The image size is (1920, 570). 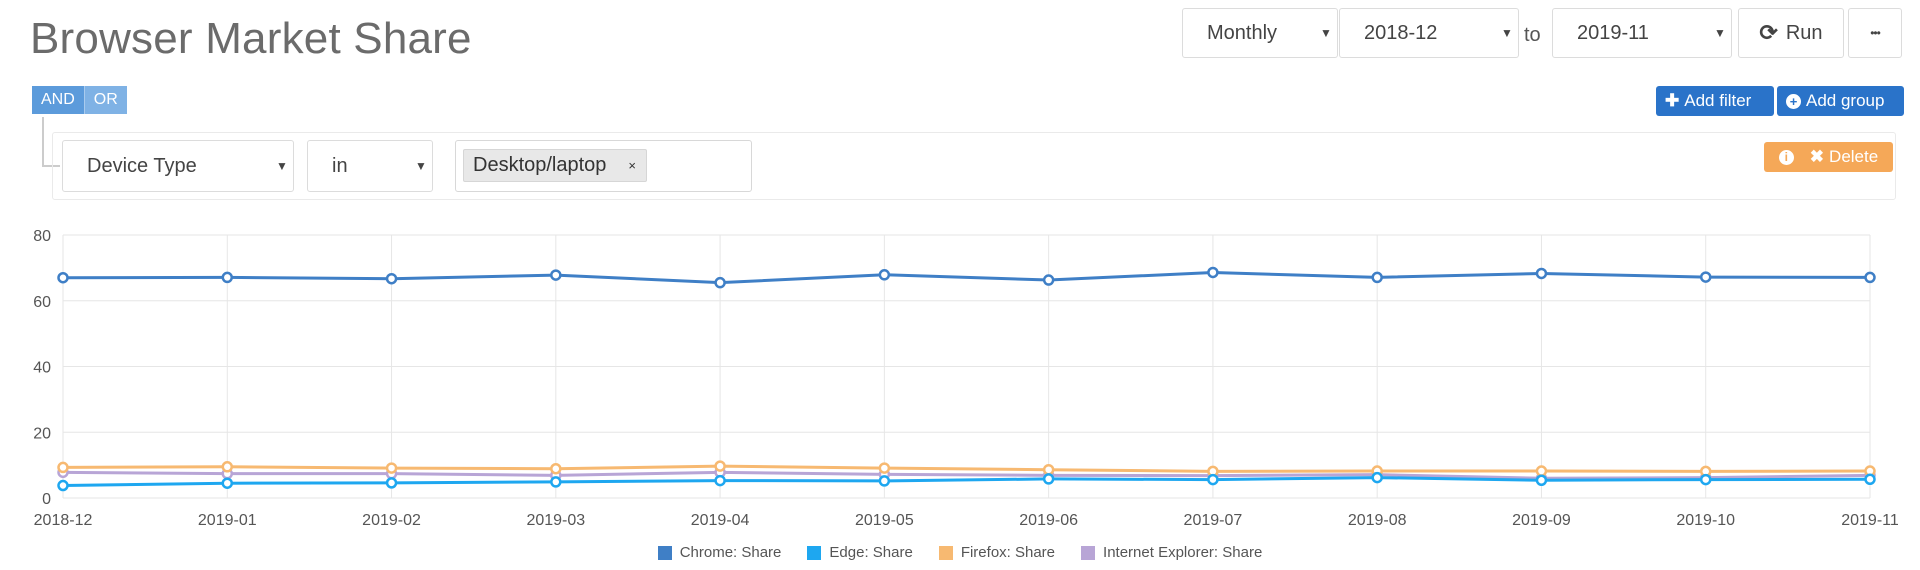 What do you see at coordinates (42, 302) in the screenshot?
I see `y-tick-label: 60` at bounding box center [42, 302].